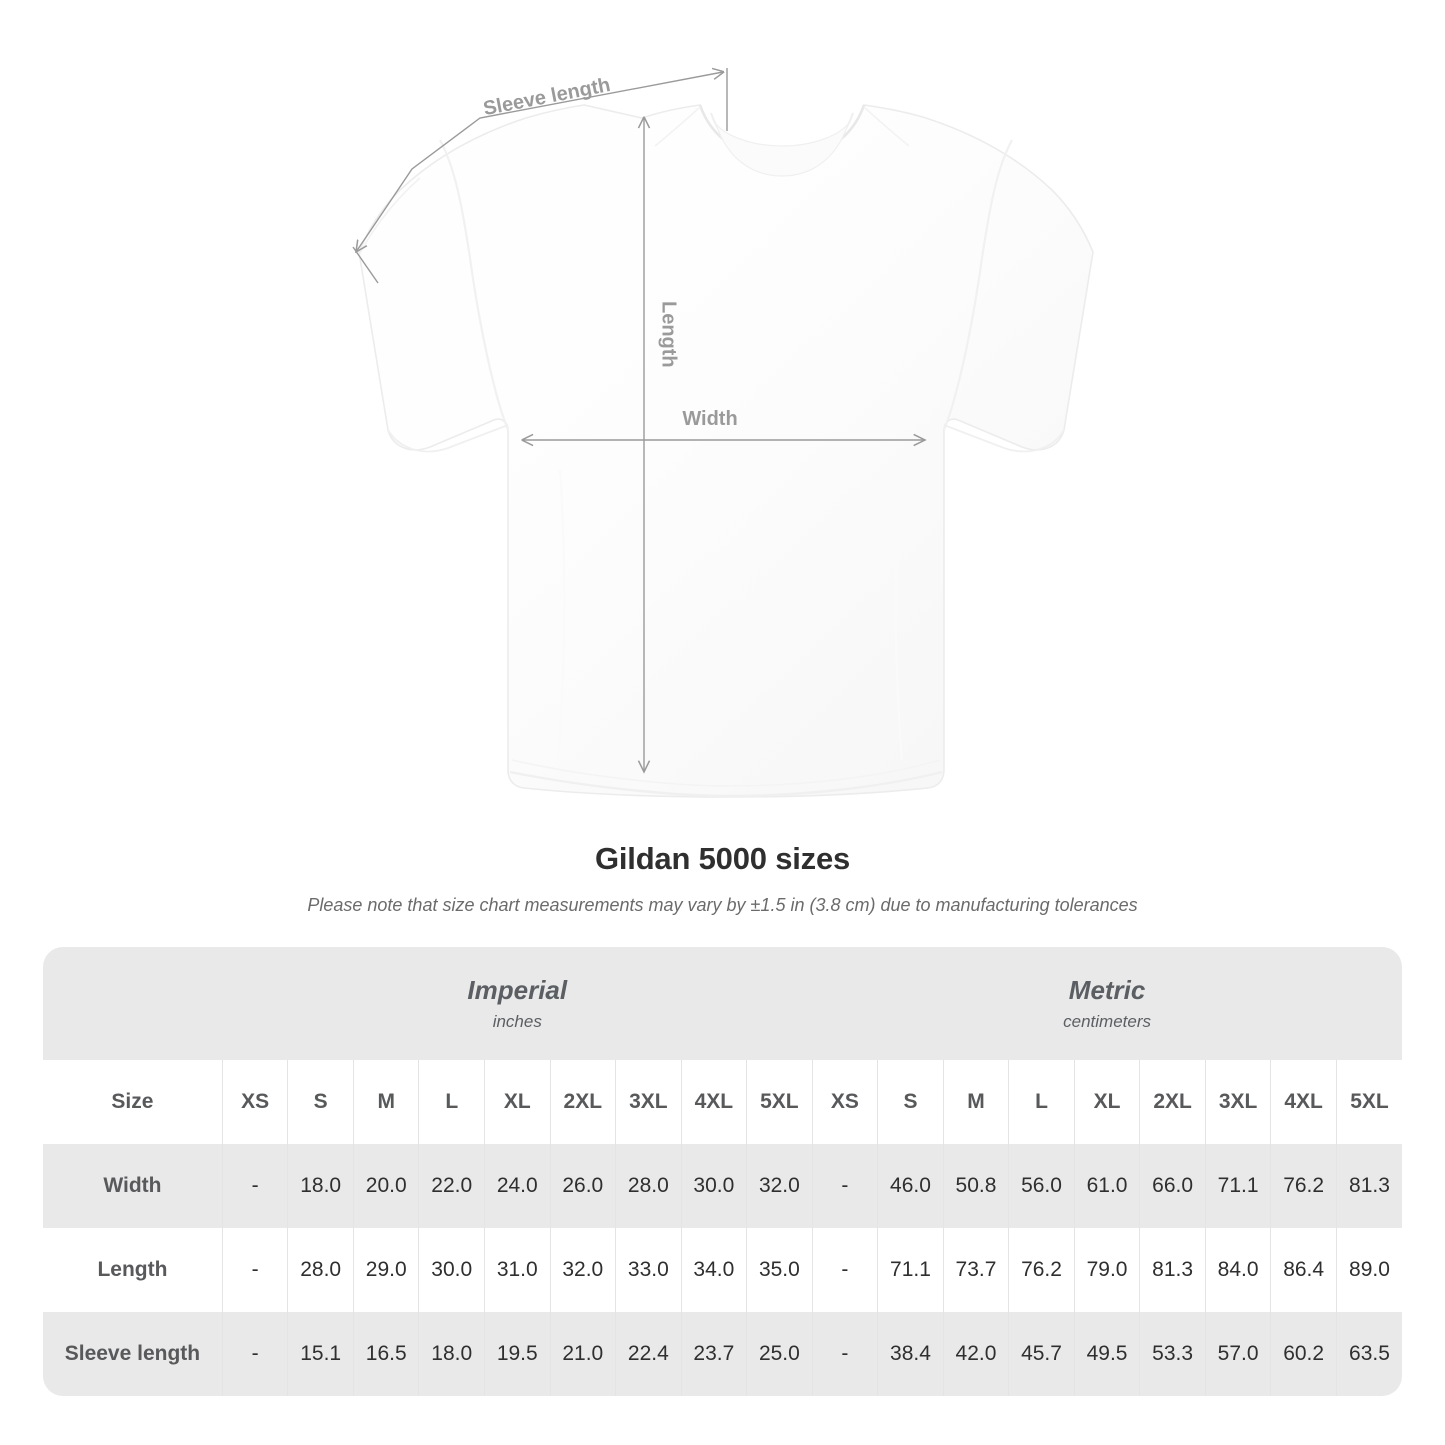 This screenshot has width=1445, height=1445. Describe the element at coordinates (648, 1270) in the screenshot. I see `measurement-cell: 33.0` at that location.